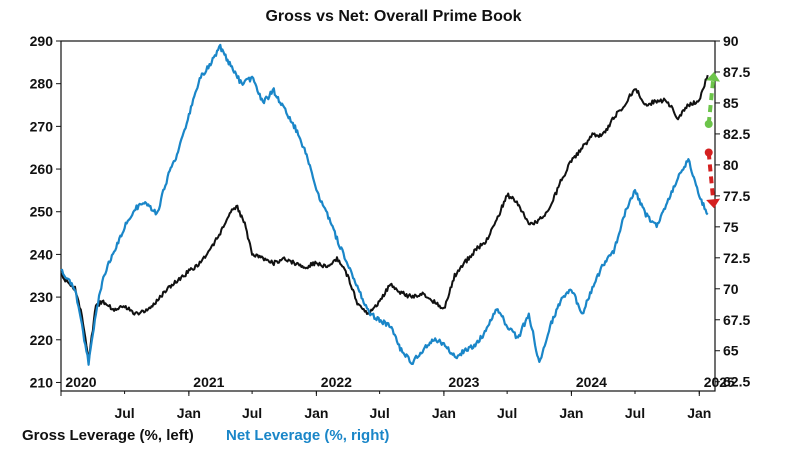  I want to click on y-right-tick-label: 82.5, so click(736, 134).